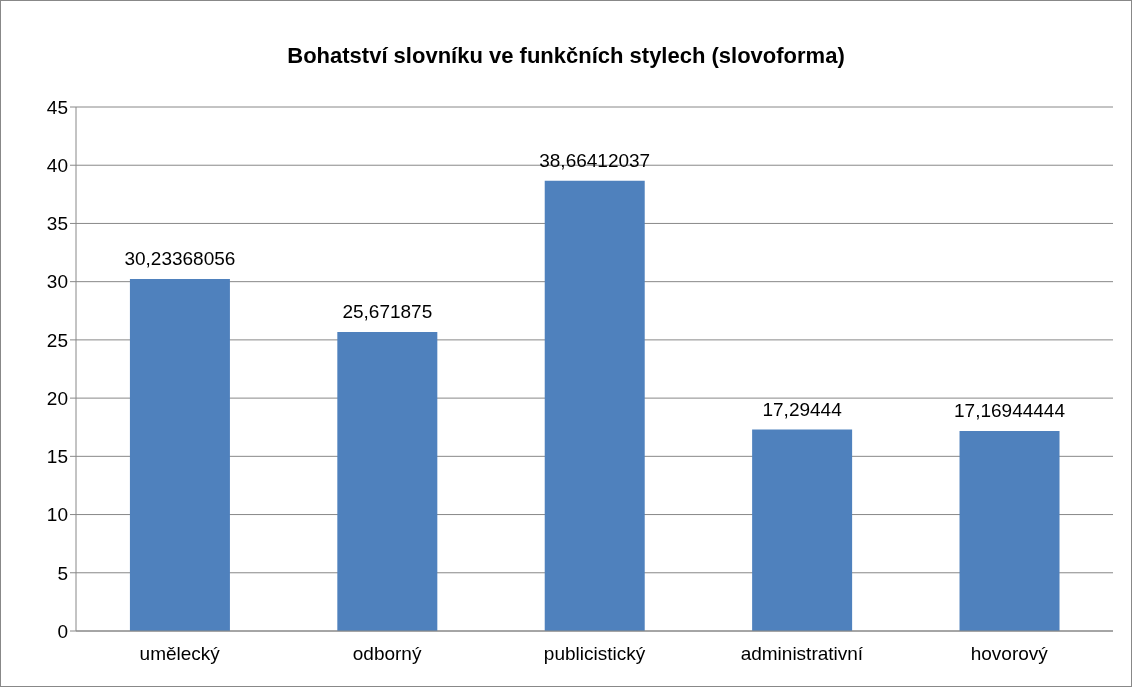 The image size is (1132, 687). I want to click on x-tick-label: umělecký, so click(180, 654).